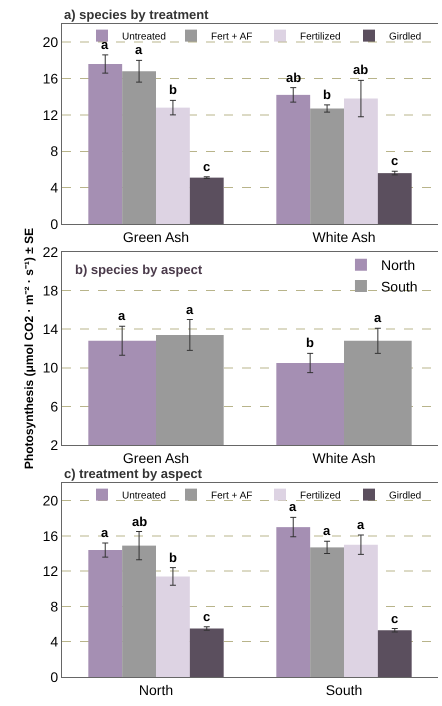 Image resolution: width=442 pixels, height=706 pixels. I want to click on y-tick-label: 22, so click(50, 252).